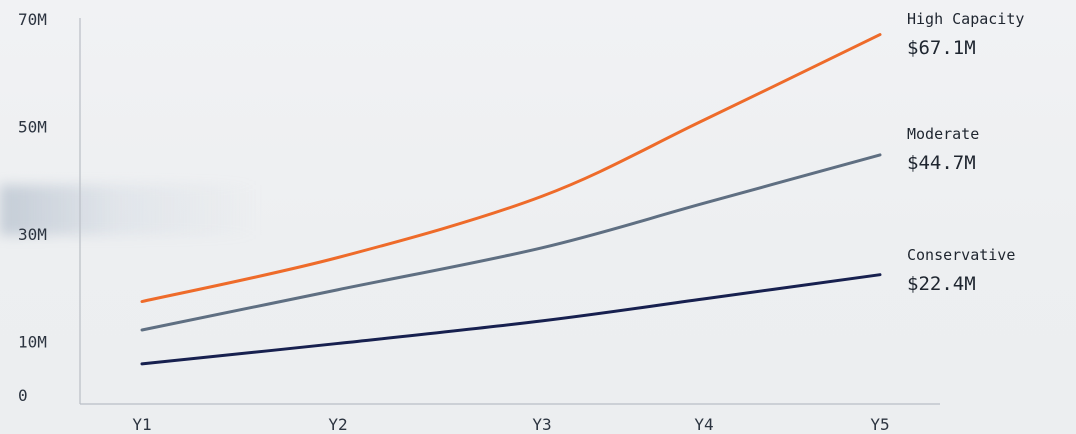 This screenshot has height=434, width=1076. What do you see at coordinates (32, 341) in the screenshot?
I see `y-tick-label: 10M` at bounding box center [32, 341].